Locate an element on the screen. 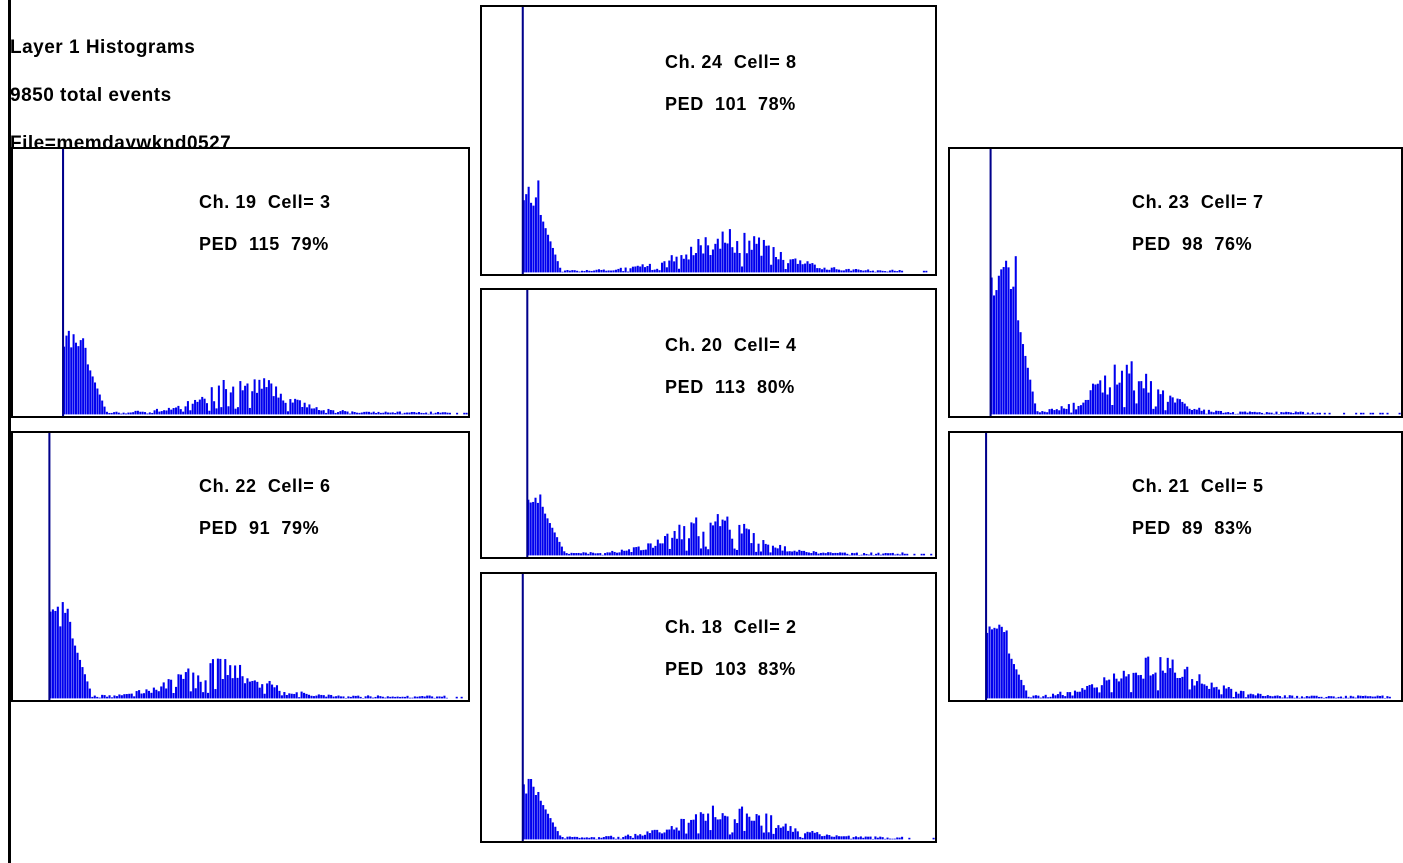 Image resolution: width=1403 pixels, height=863 pixels. channel-label: Ch. 23 Cell= 7 is located at coordinates (1198, 202).